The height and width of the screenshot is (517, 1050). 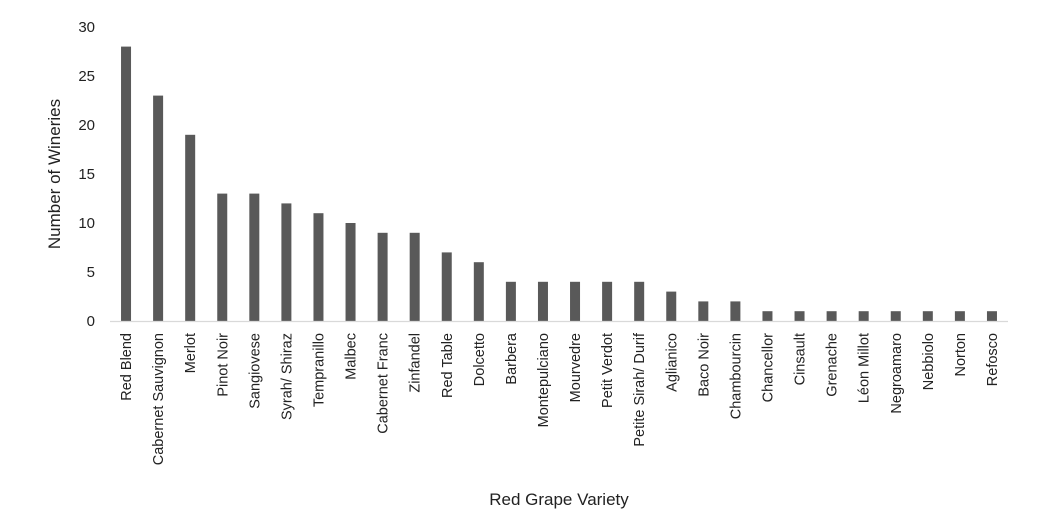 I want to click on x-tick-label: Malbec, so click(x=352, y=356).